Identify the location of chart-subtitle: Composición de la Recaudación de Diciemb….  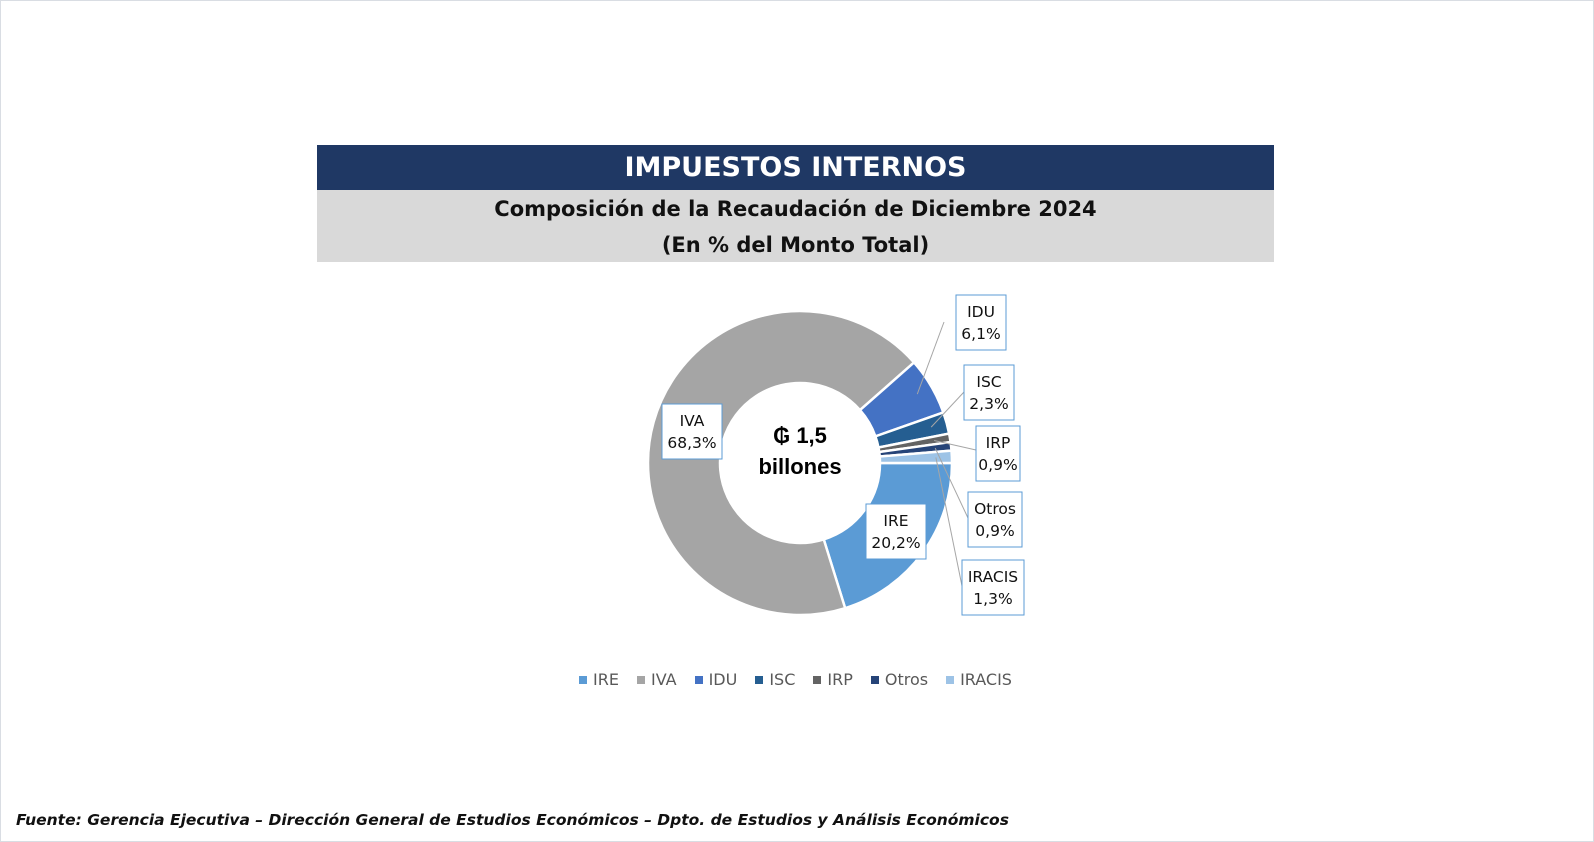
(795, 209).